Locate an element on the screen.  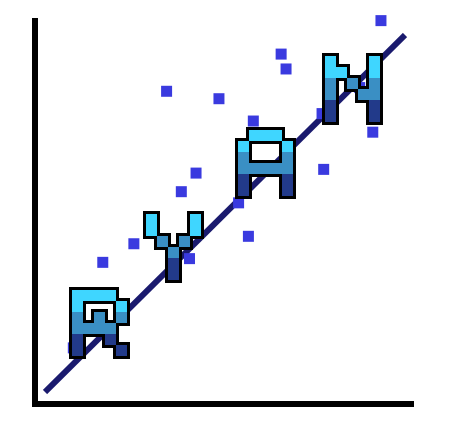
letter-r is located at coordinates (99, 323).